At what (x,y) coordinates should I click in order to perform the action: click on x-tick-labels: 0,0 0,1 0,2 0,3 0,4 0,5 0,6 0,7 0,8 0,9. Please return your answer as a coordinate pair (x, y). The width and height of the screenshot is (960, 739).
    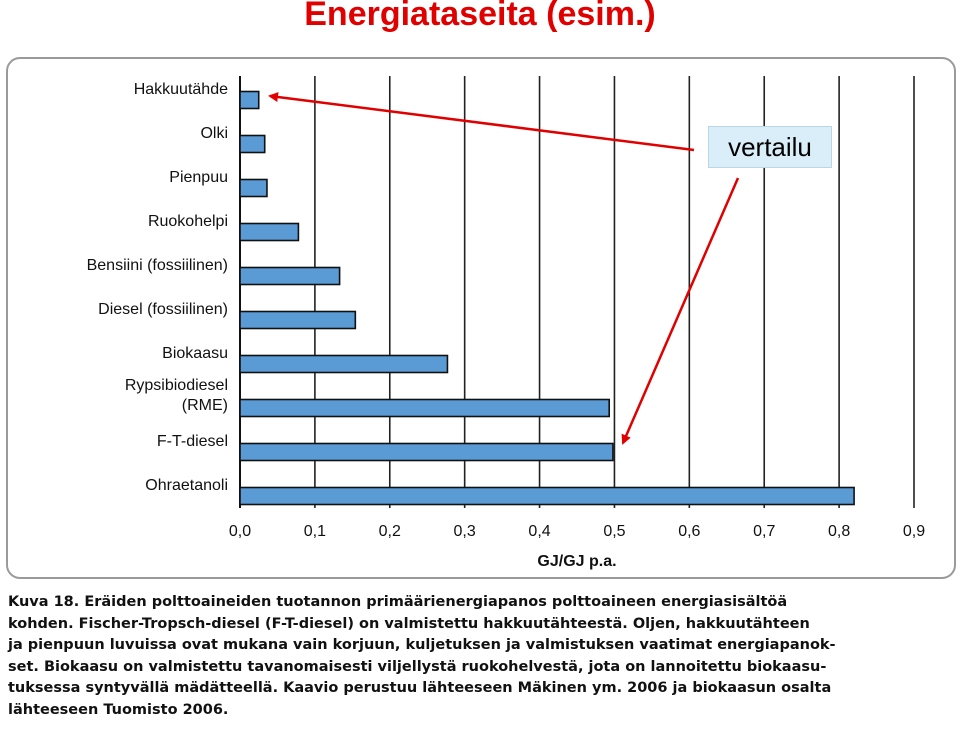
    Looking at the image, I should click on (577, 531).